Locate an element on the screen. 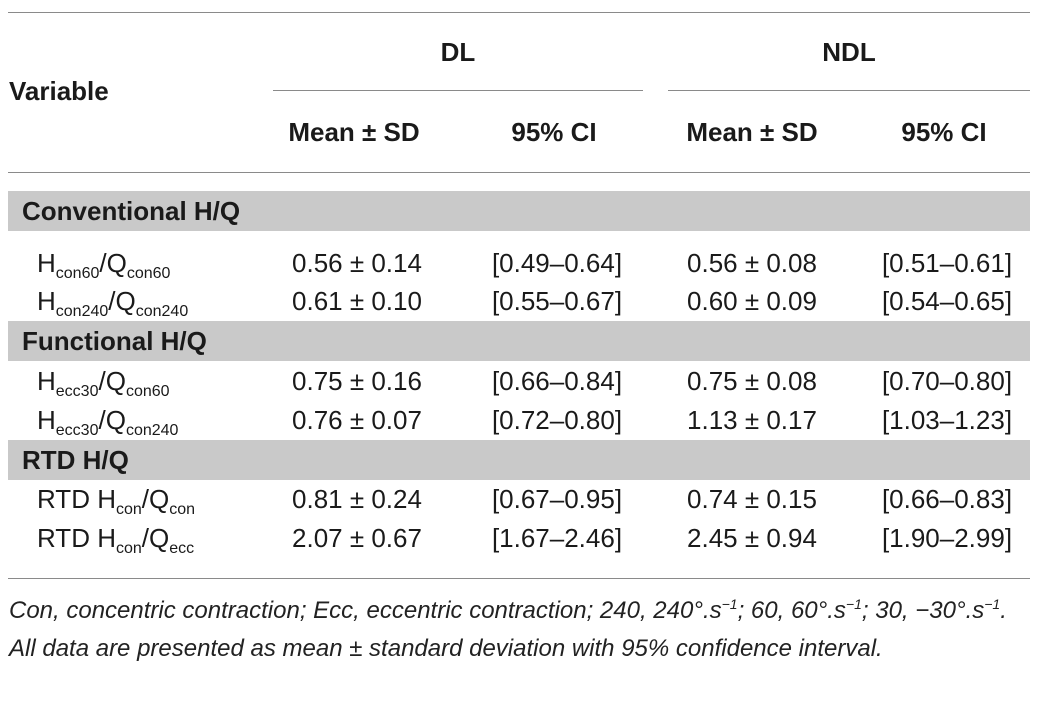  variable-cell: Hecc30/Qcon240 is located at coordinates (108, 422).